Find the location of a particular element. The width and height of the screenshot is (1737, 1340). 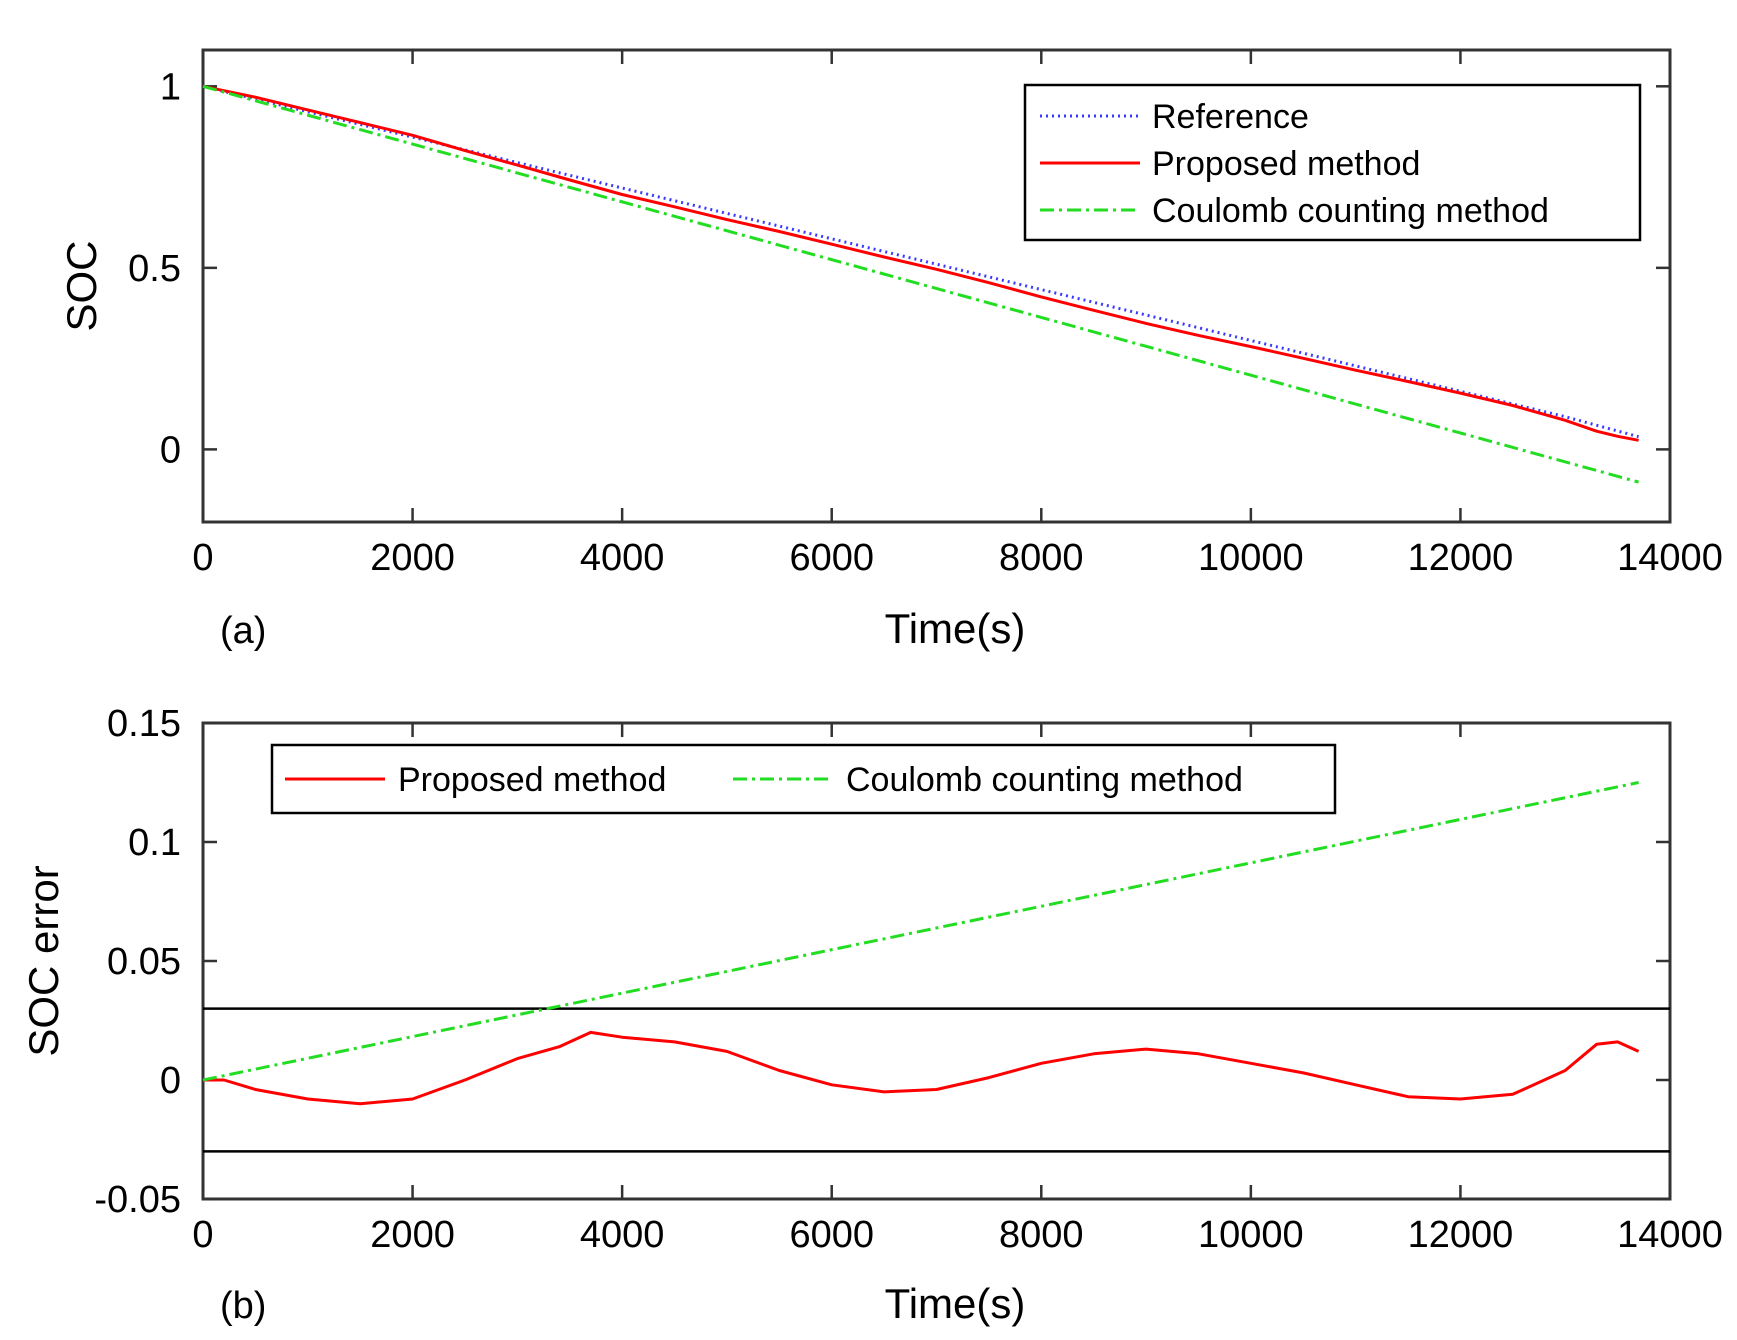

panel-label-b: (b) is located at coordinates (243, 1306).